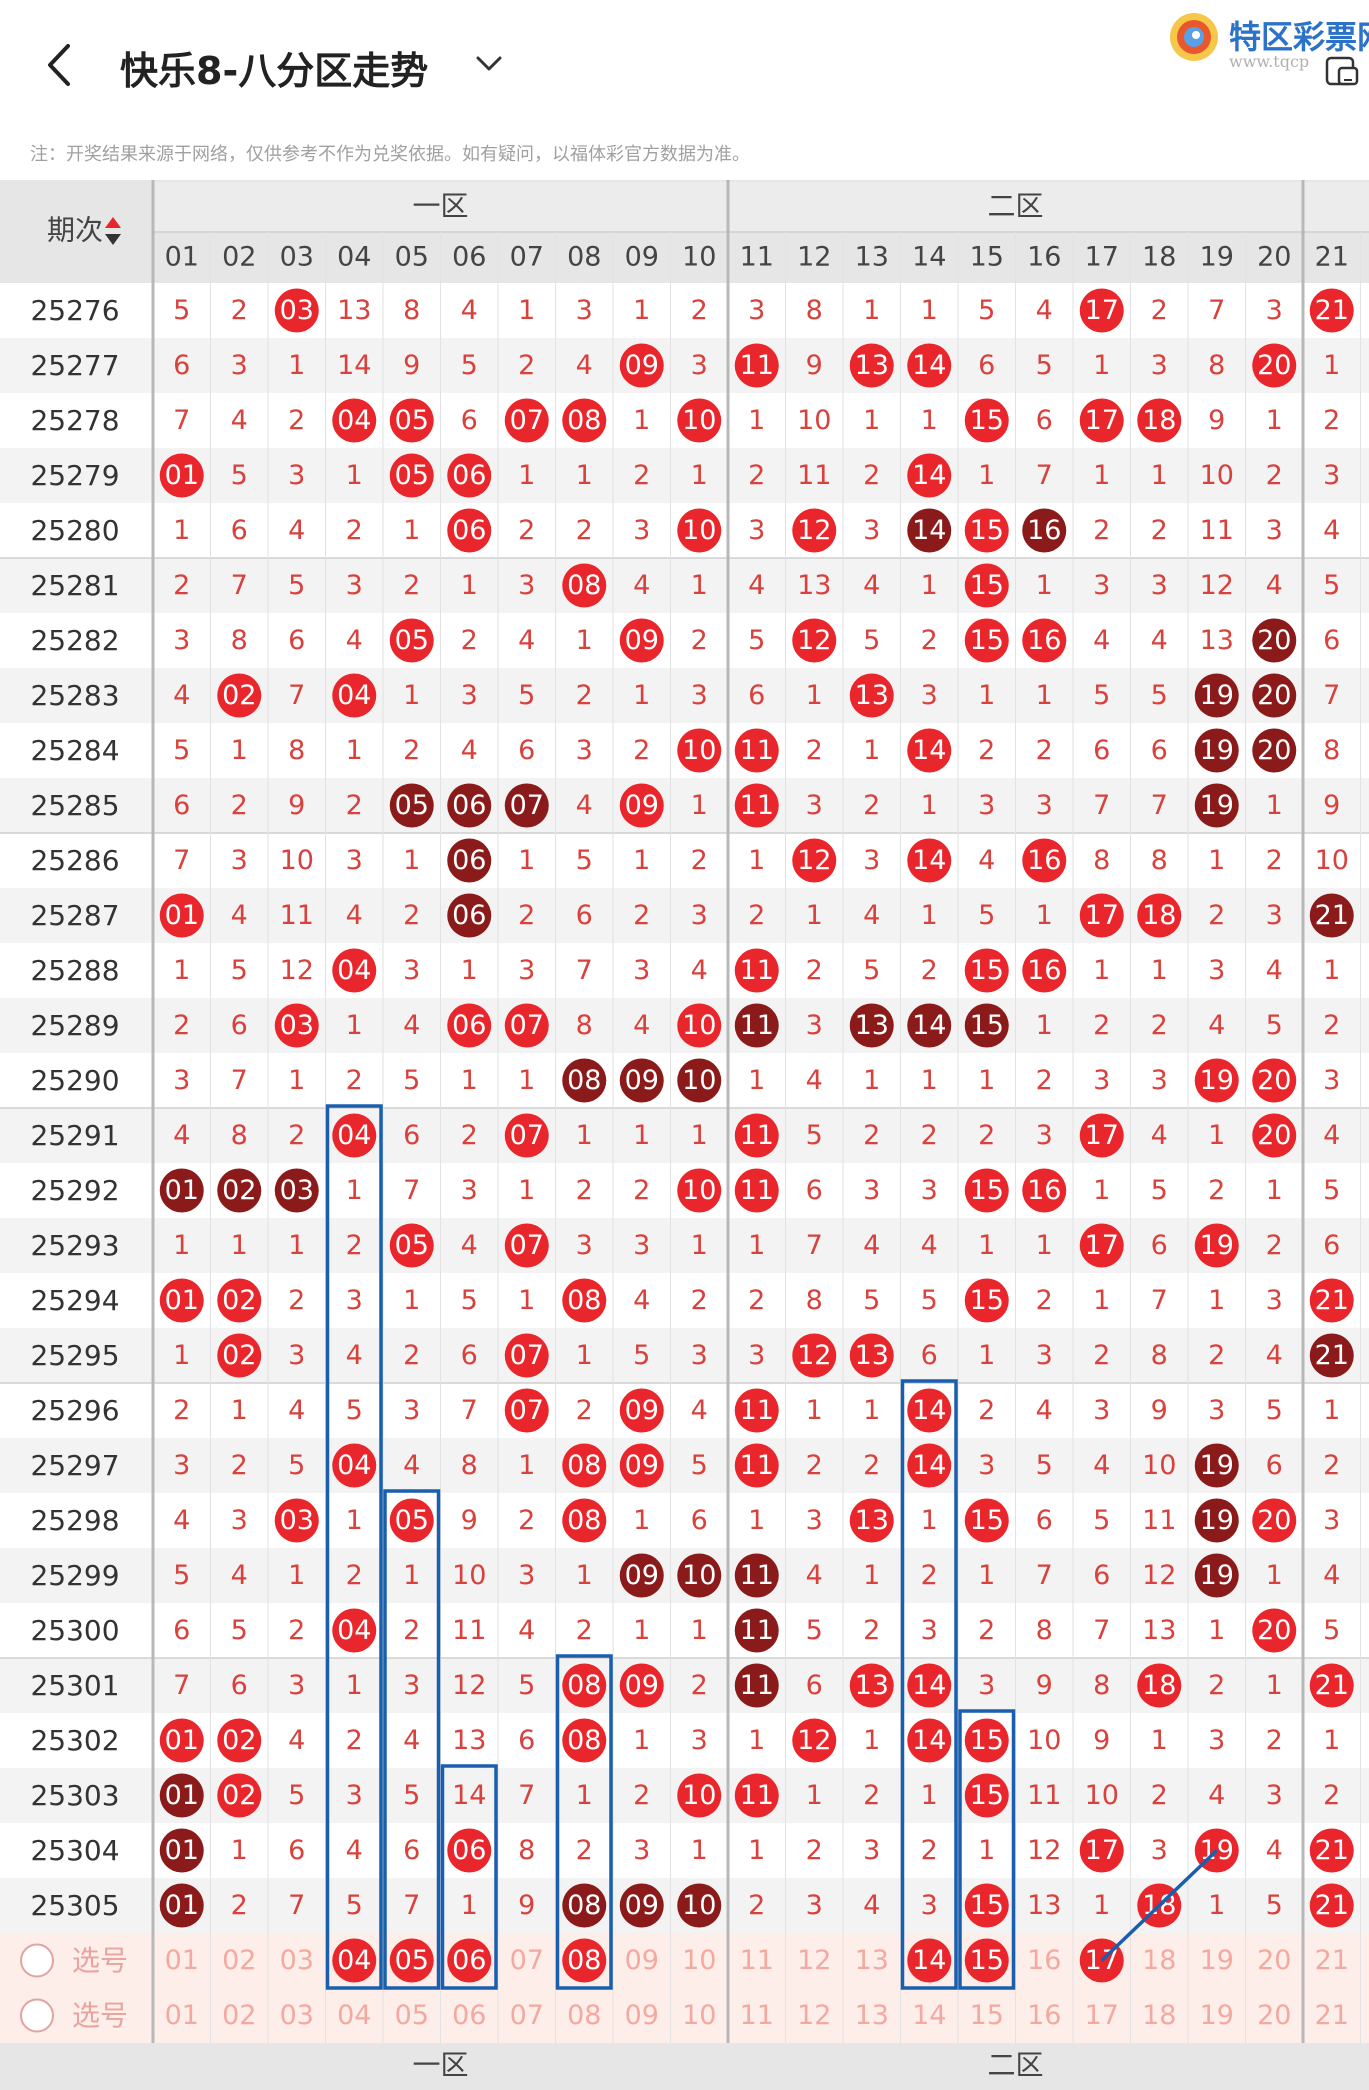 This screenshot has width=1369, height=2090. What do you see at coordinates (74, 1355) in the screenshot?
I see `period-cell: 25295` at bounding box center [74, 1355].